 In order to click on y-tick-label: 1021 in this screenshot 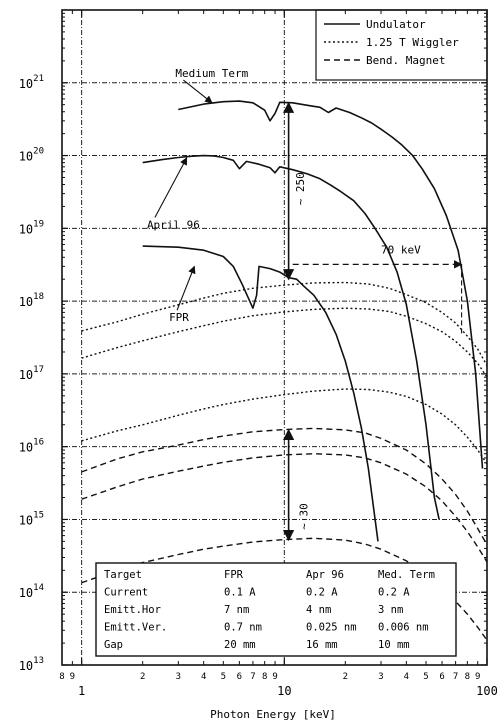, I will do `click(31, 82)`.